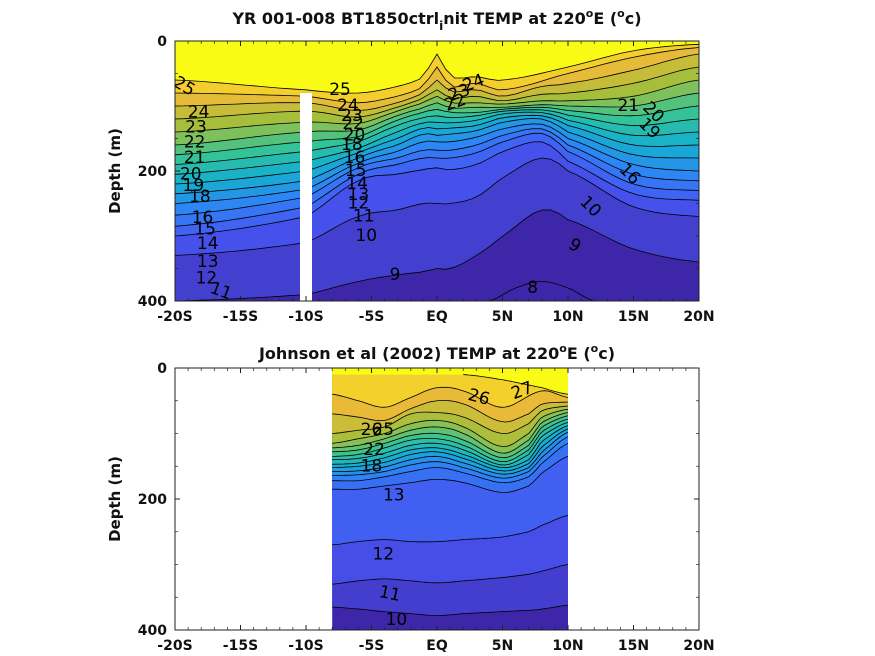 The image size is (875, 656). I want to click on missing-data-column, so click(306, 197).